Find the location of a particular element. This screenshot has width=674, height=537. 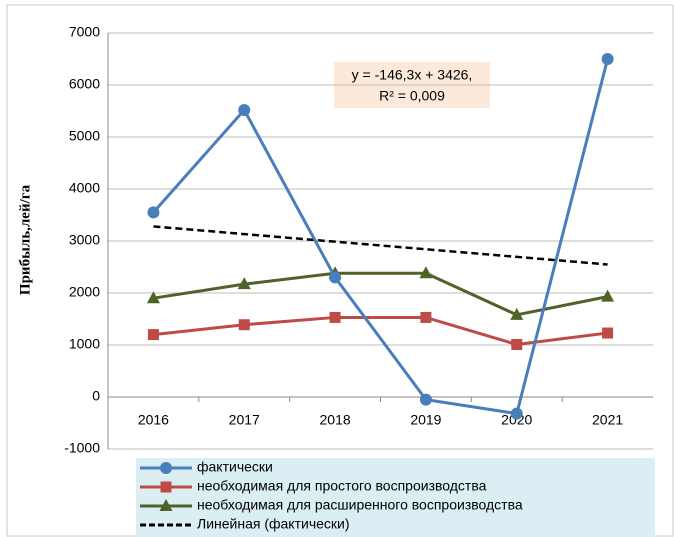

x-tick-label: 2017 is located at coordinates (244, 420).